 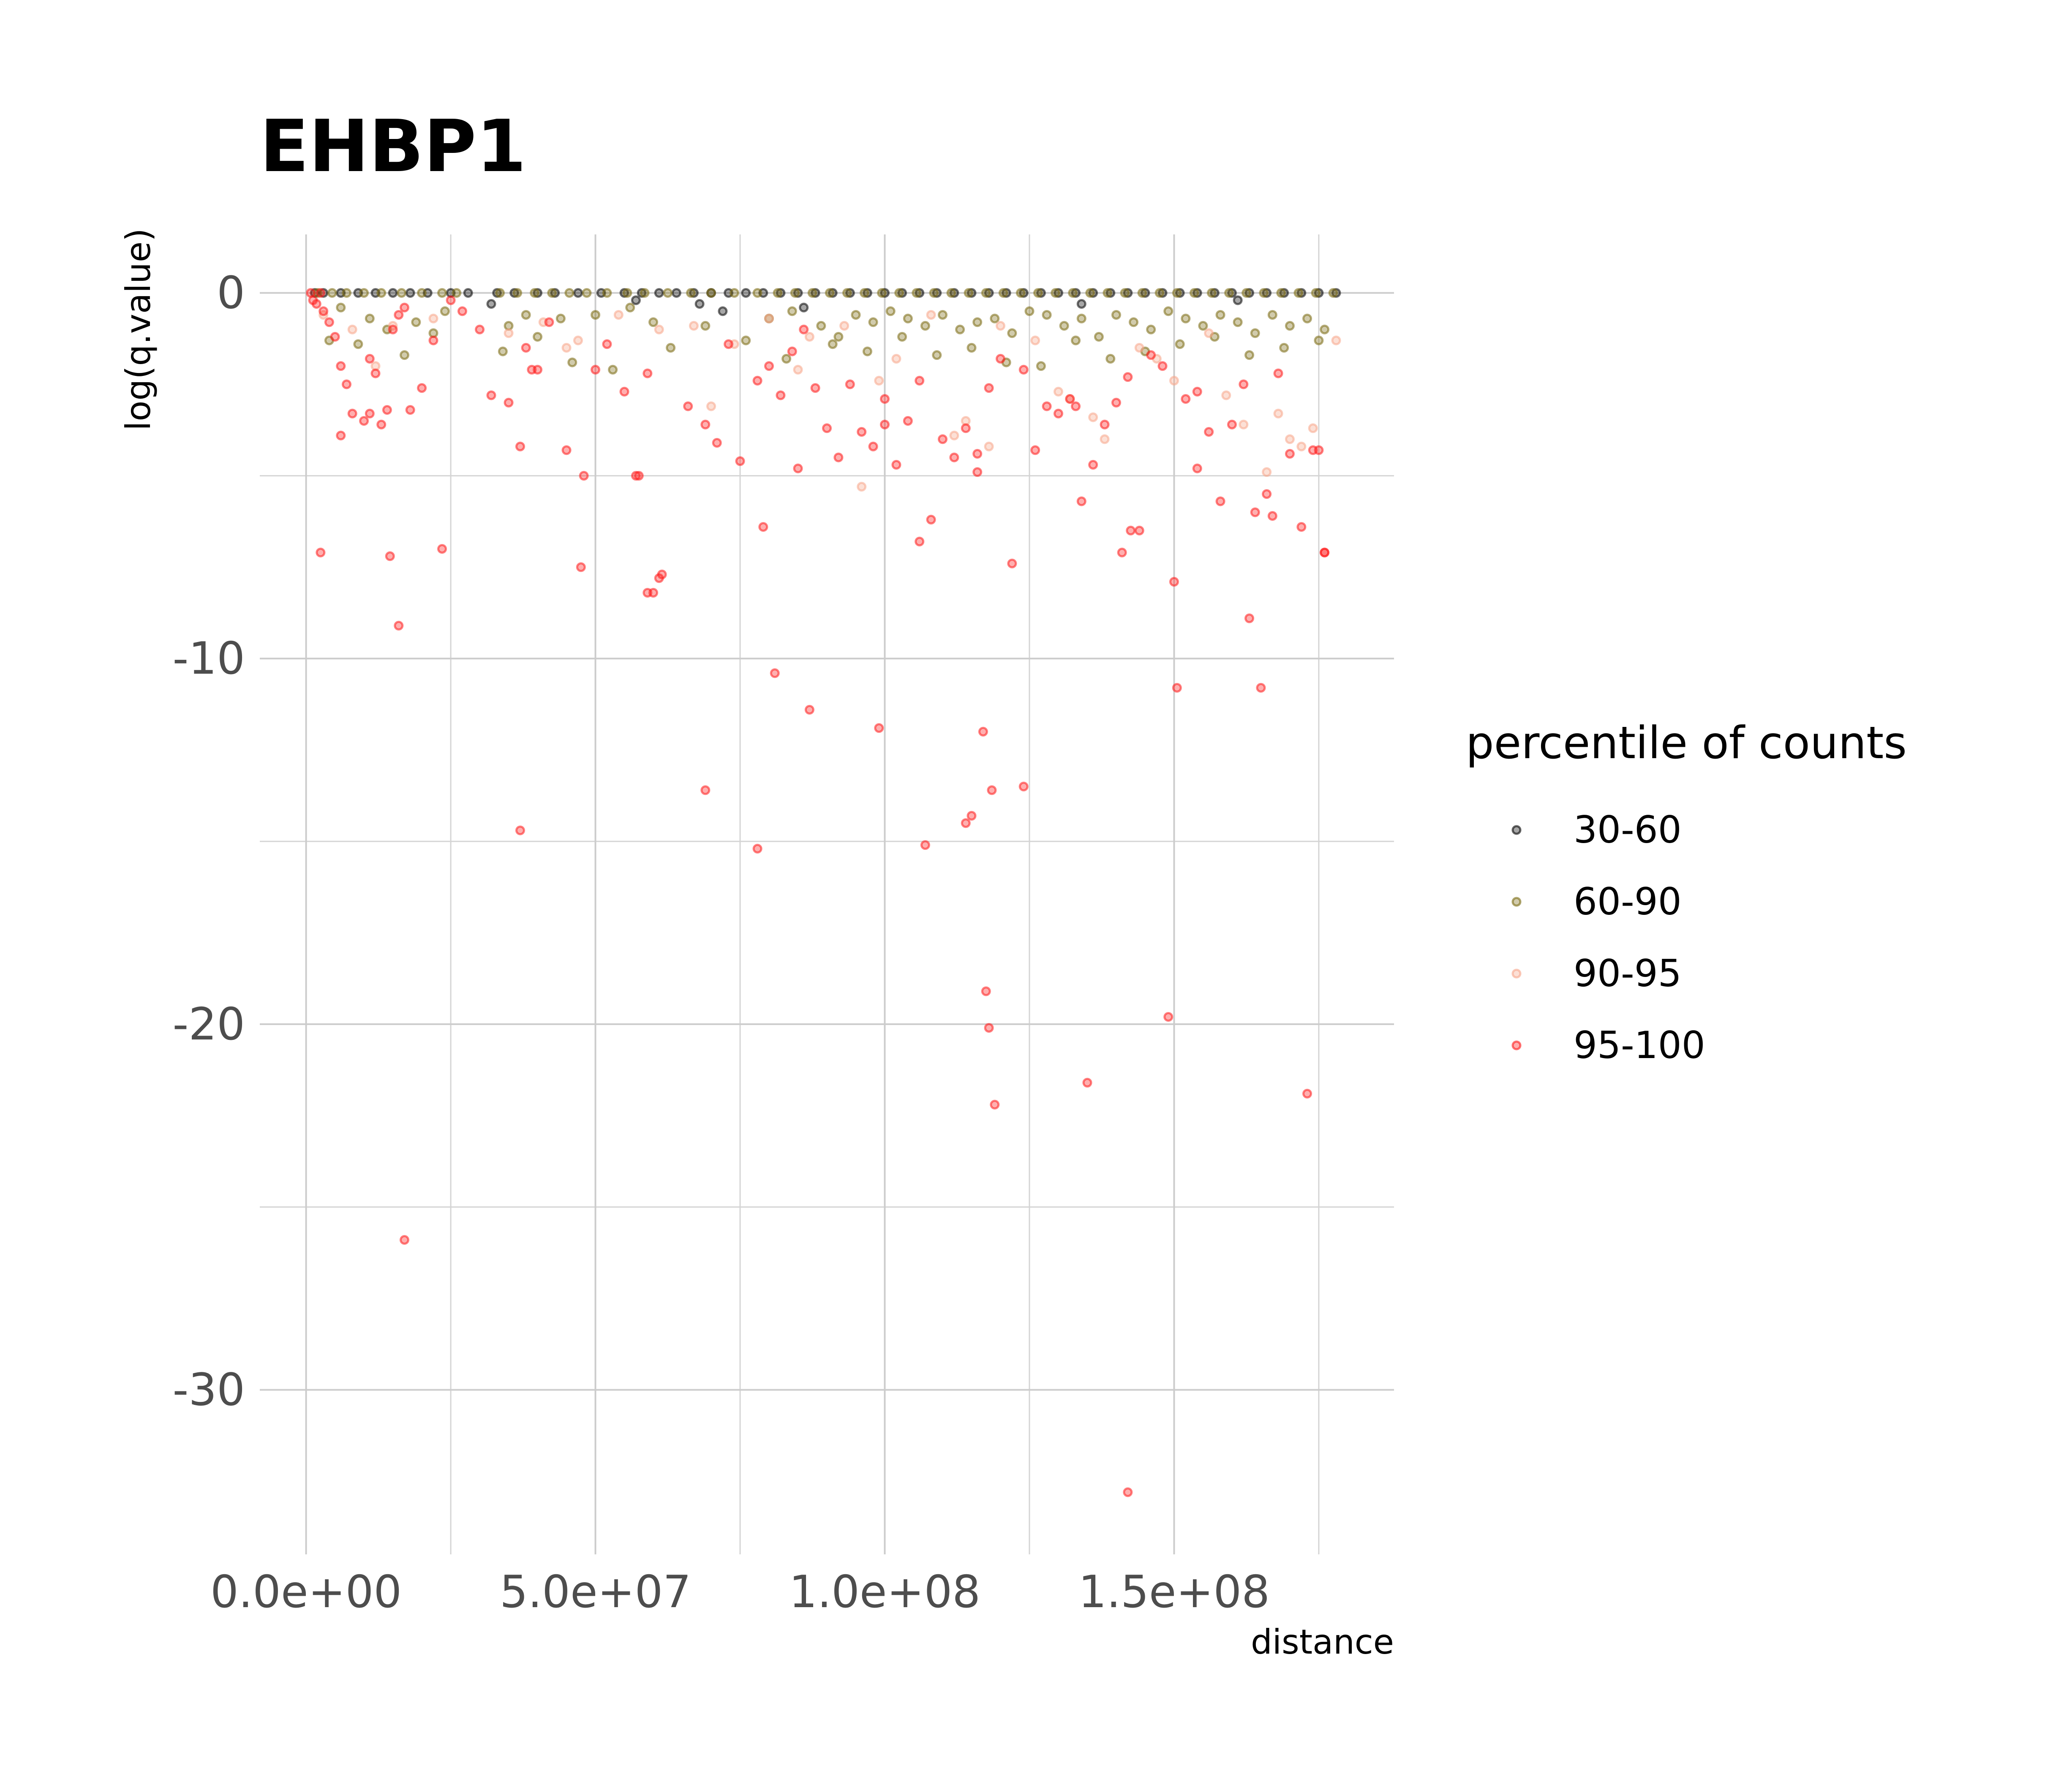 What do you see at coordinates (393, 146) in the screenshot?
I see `chart-title: EHBP1` at bounding box center [393, 146].